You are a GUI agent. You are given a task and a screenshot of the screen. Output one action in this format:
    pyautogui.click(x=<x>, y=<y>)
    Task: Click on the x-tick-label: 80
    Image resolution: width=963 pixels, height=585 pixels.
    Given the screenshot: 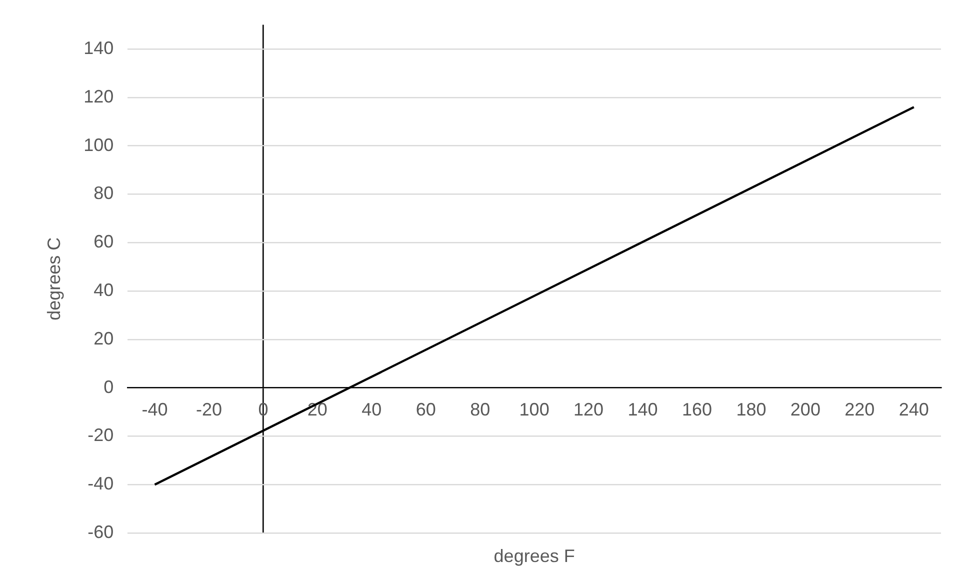 What is the action you would take?
    pyautogui.click(x=480, y=410)
    